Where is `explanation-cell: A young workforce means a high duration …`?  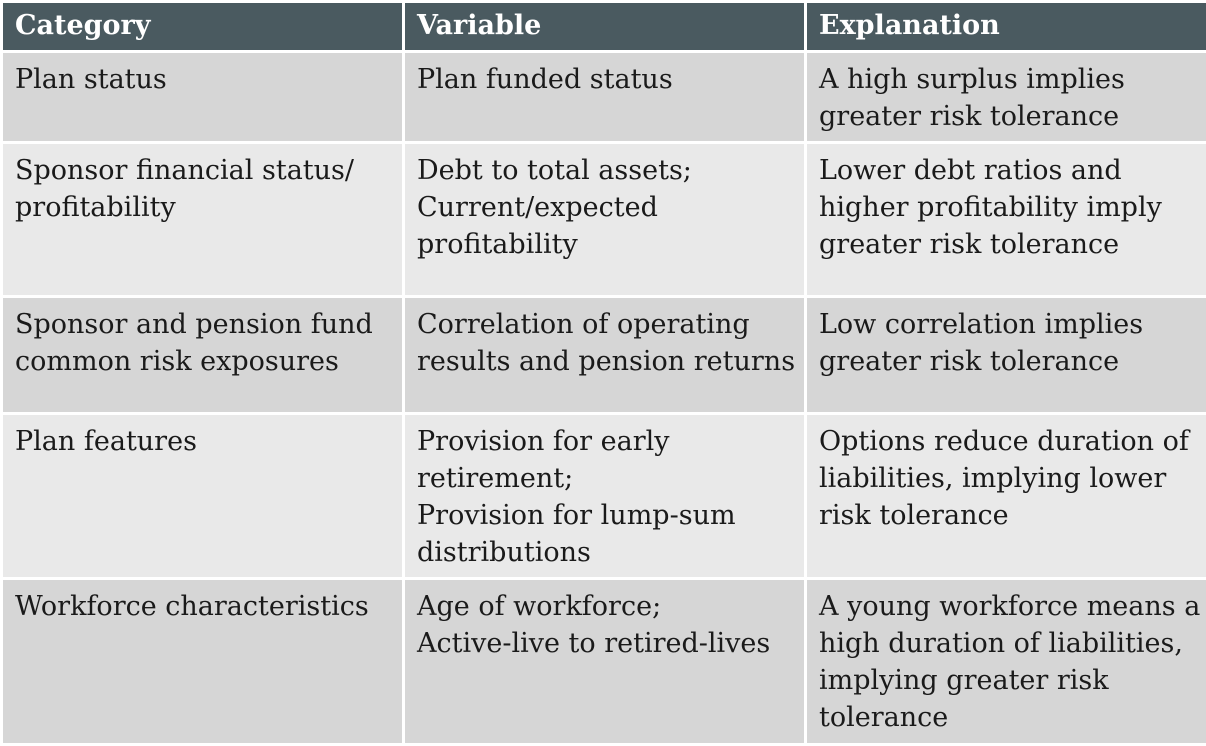
explanation-cell: A young workforce means a high duration … is located at coordinates (1006, 662).